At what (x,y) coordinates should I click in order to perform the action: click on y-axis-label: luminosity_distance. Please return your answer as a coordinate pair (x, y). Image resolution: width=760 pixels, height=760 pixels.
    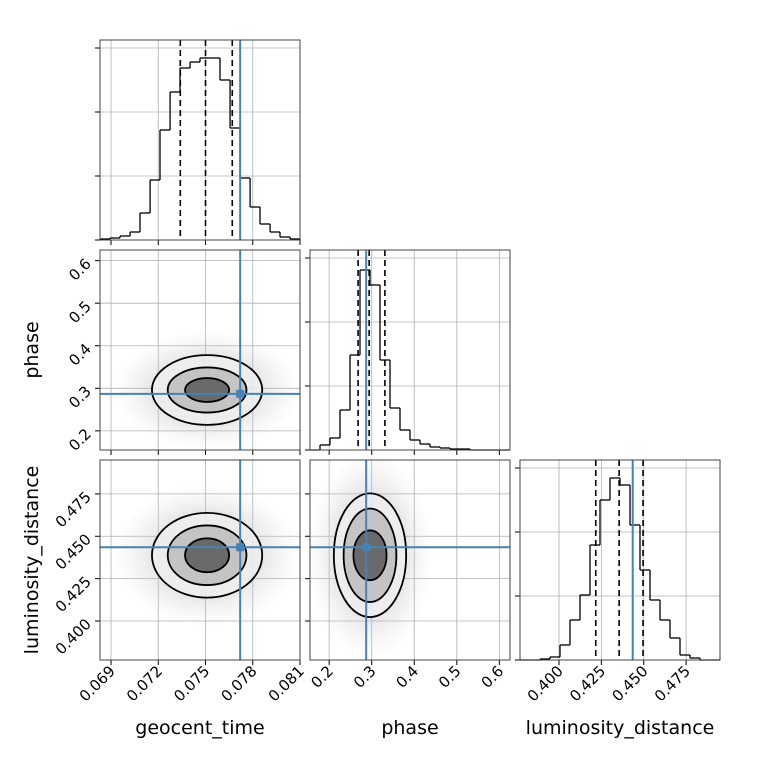
    Looking at the image, I should click on (32, 560).